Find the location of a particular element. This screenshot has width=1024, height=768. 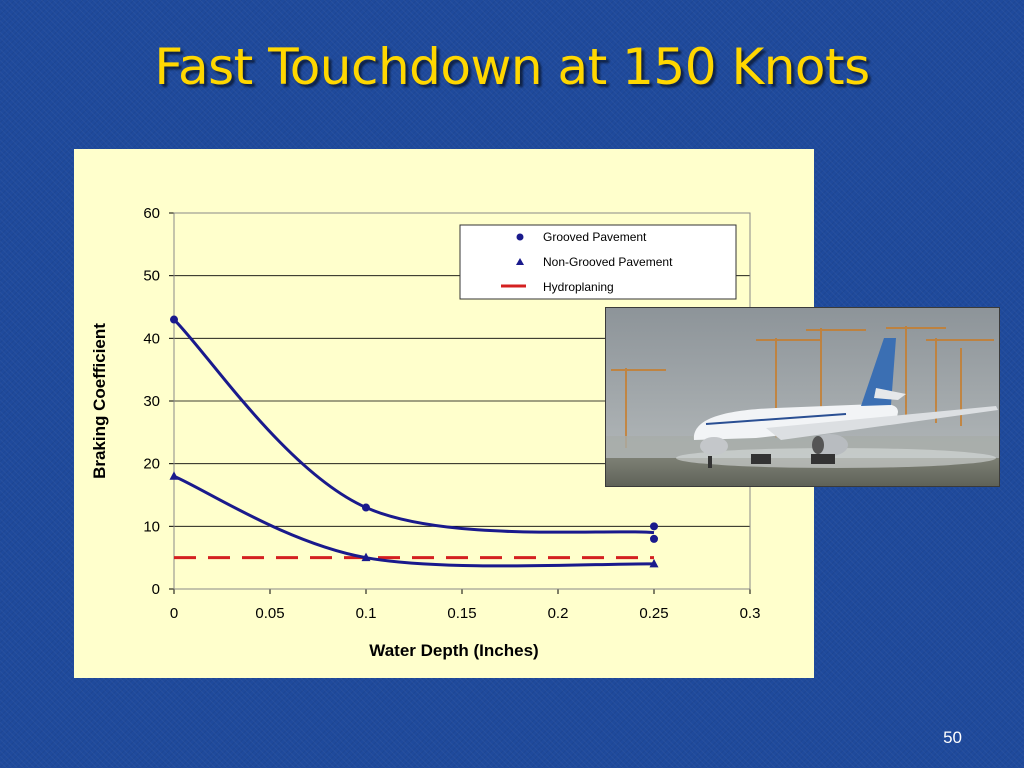

y-tick-label: 20 is located at coordinates (151, 464).